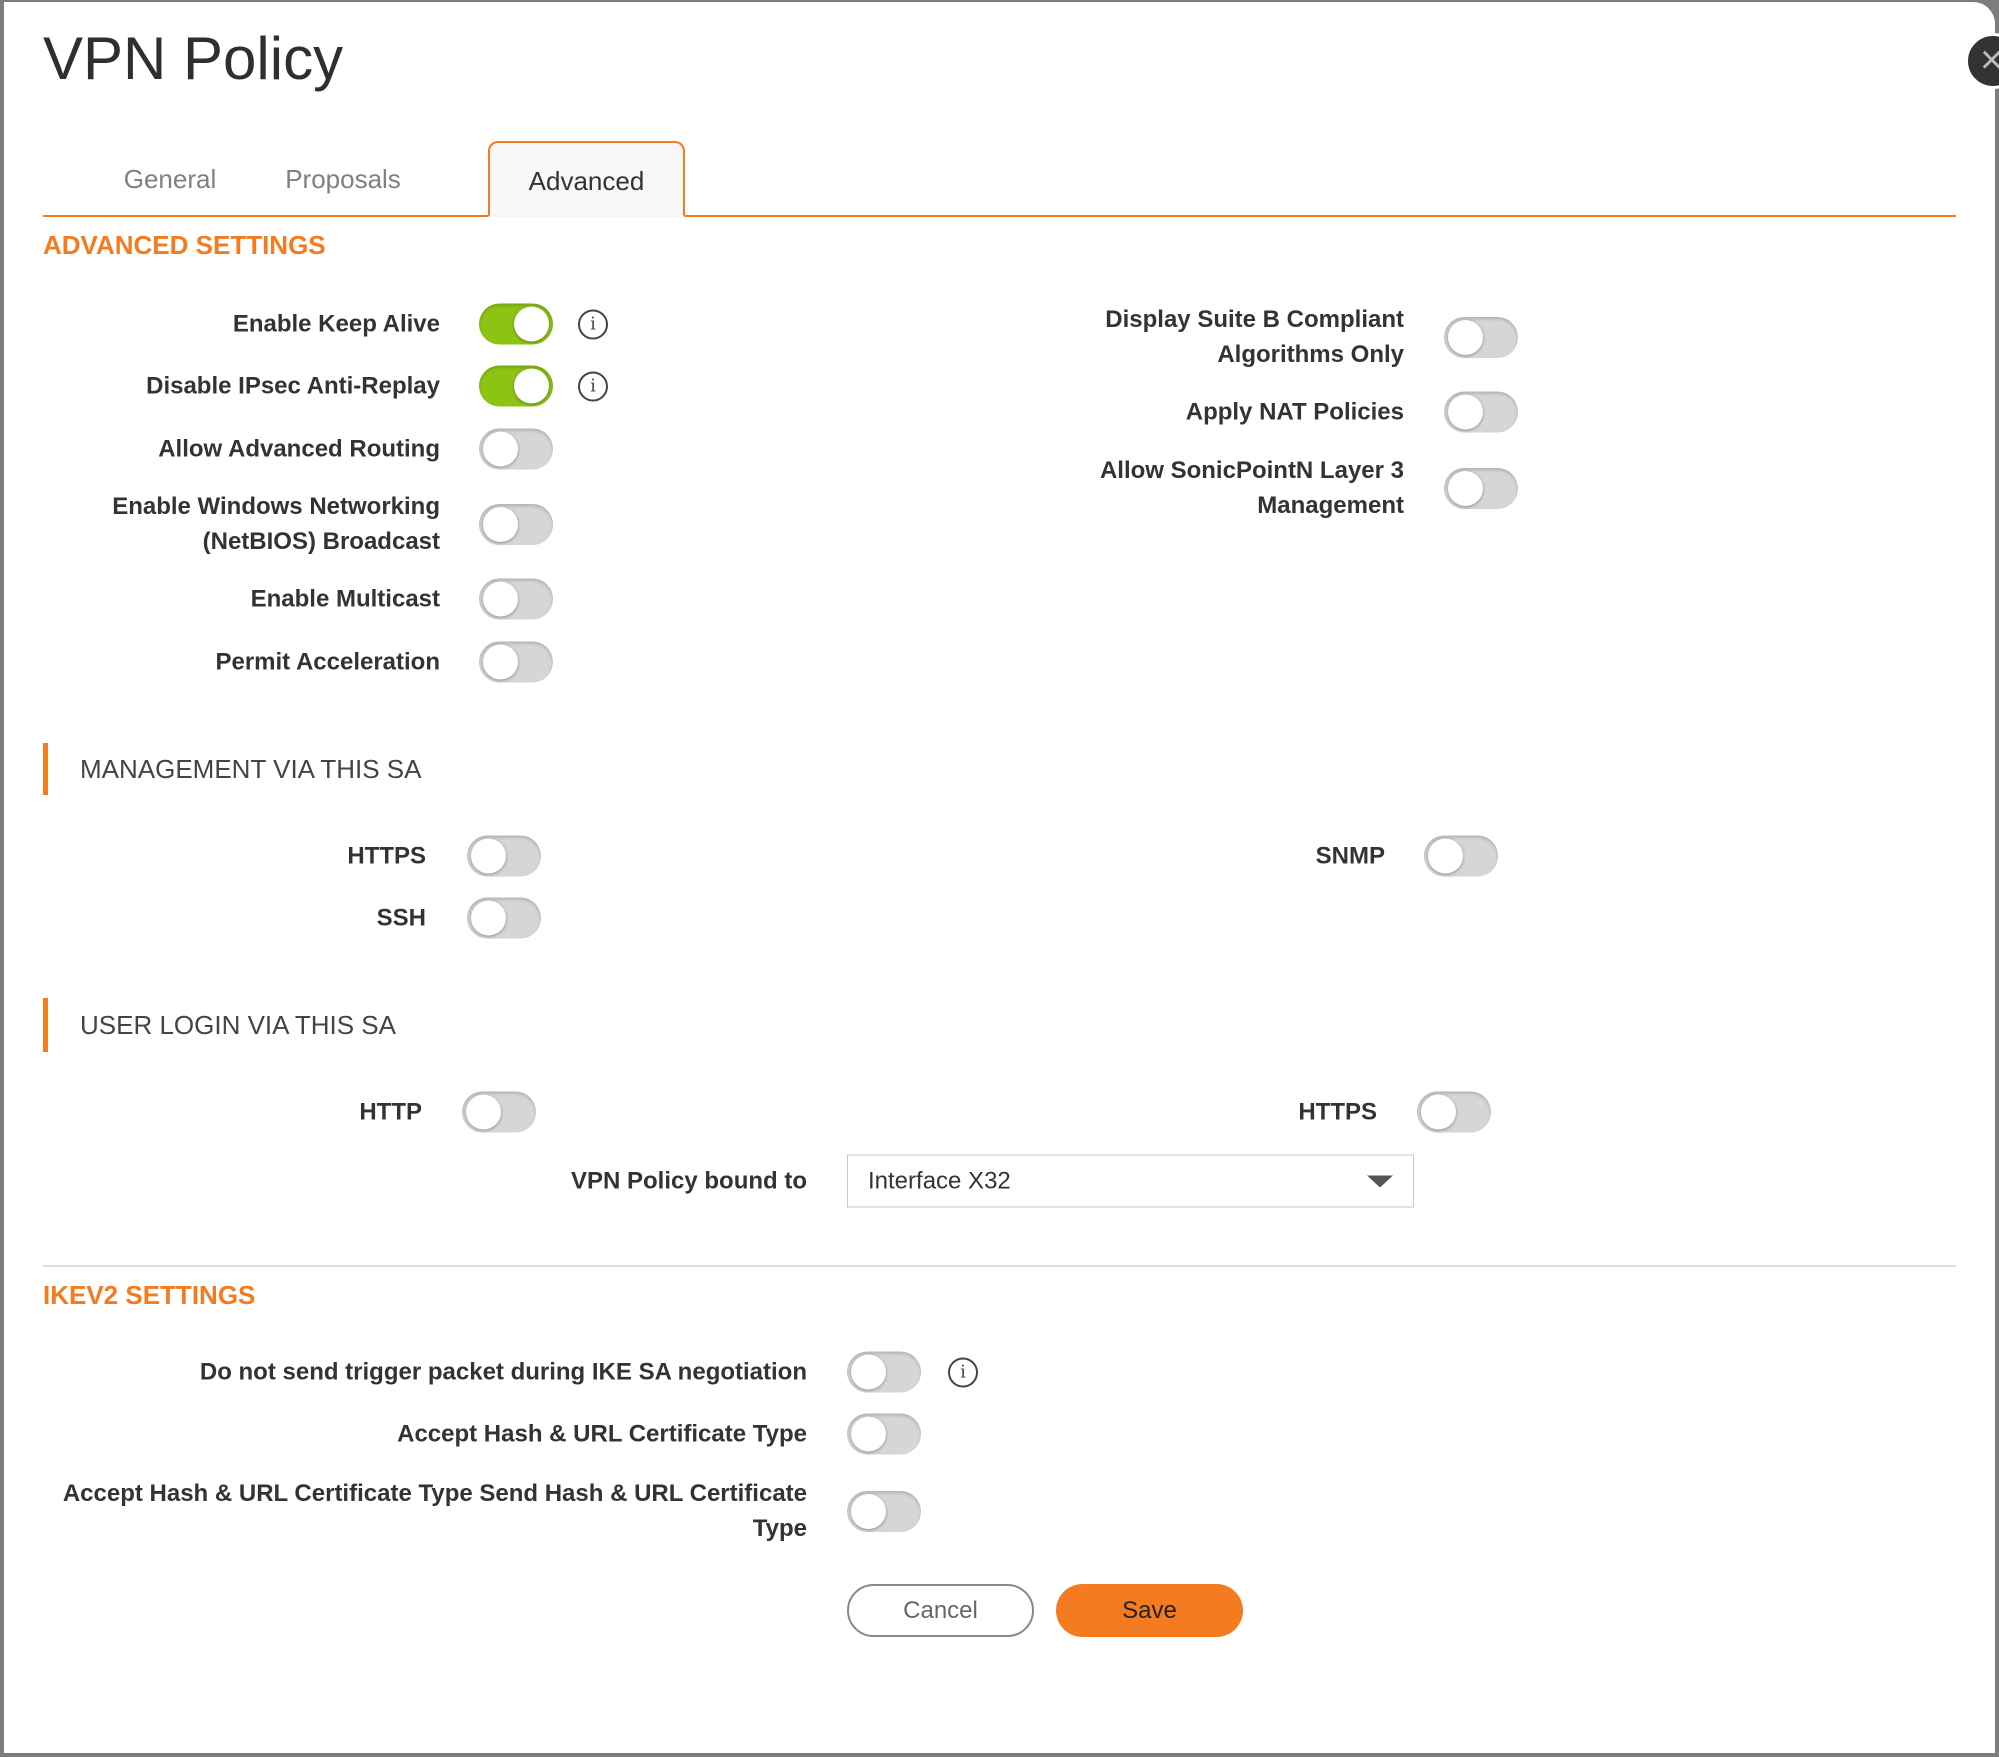  I want to click on keep-alive-label: Enable Keep Alive, so click(336, 324).